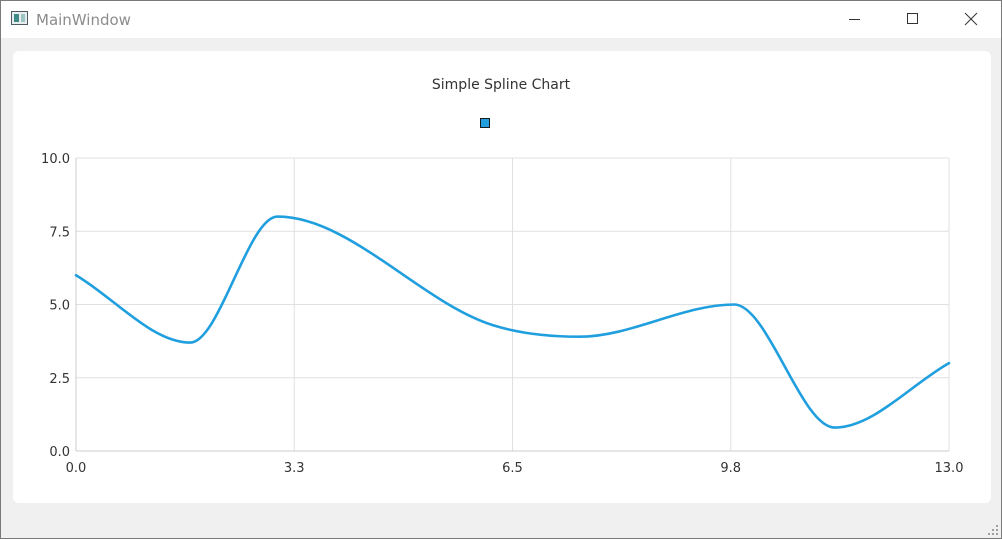 This screenshot has height=539, width=1002. What do you see at coordinates (19, 18) in the screenshot?
I see `application-window-icon` at bounding box center [19, 18].